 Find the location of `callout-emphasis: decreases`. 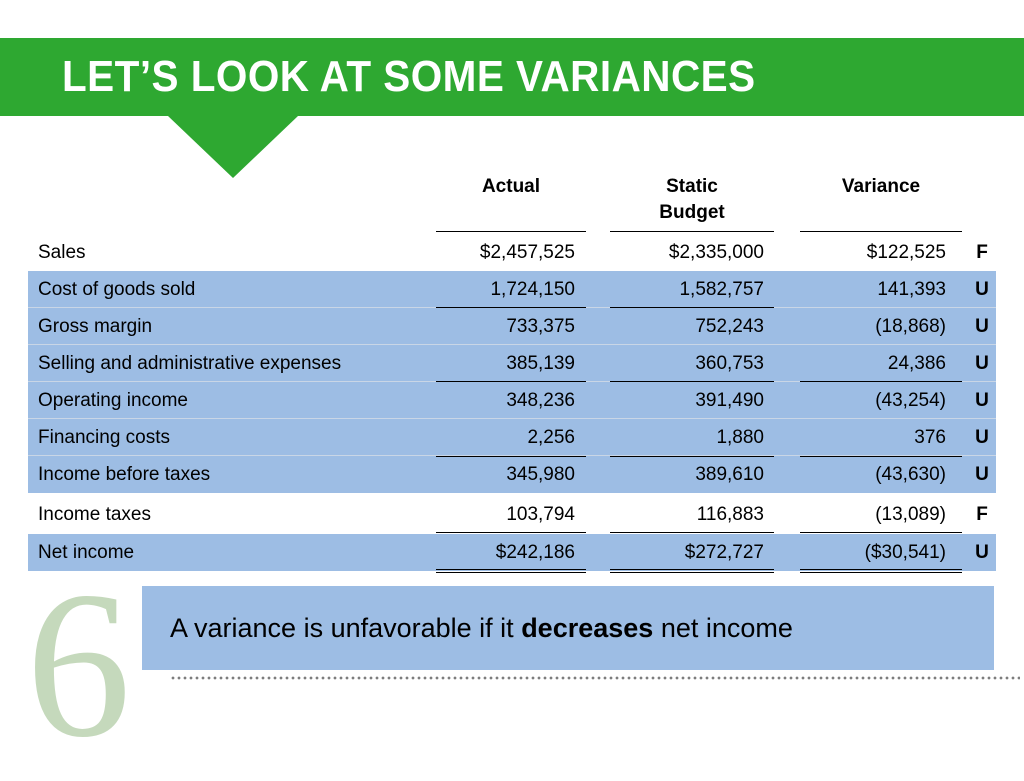

callout-emphasis: decreases is located at coordinates (587, 628).